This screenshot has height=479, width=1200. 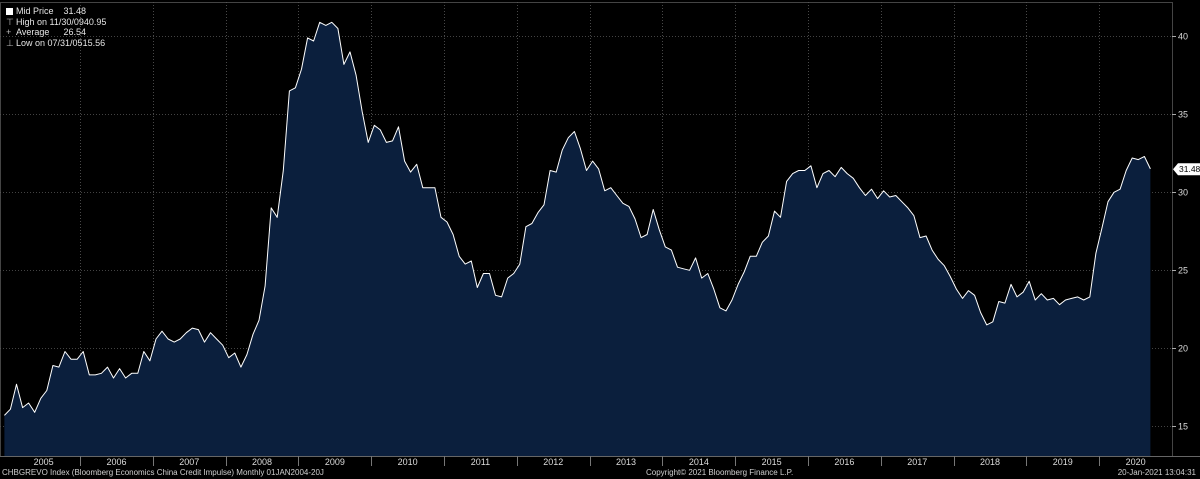 What do you see at coordinates (1180, 232) in the screenshot?
I see `y-axis: 15 20 25 30 35 40` at bounding box center [1180, 232].